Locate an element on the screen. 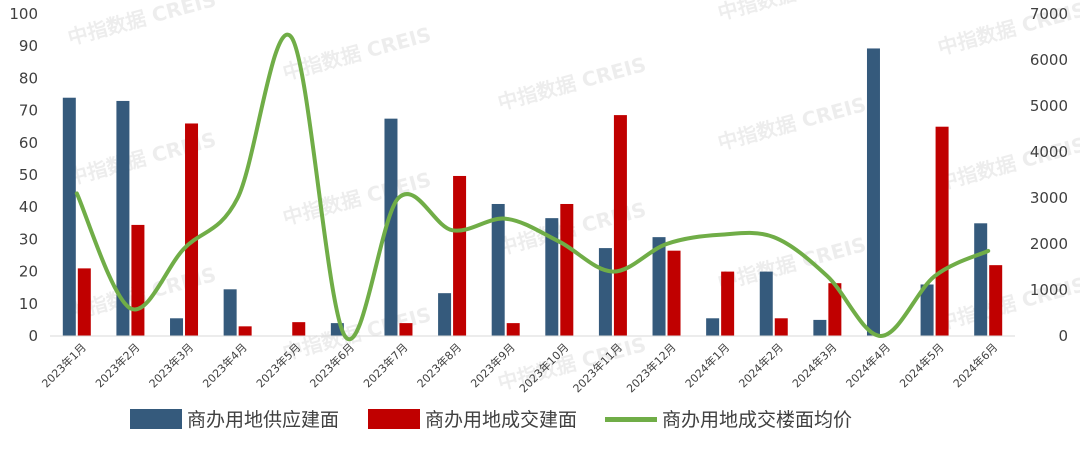 This screenshot has height=454, width=1080. right-tick-label: 6000 is located at coordinates (1049, 60).